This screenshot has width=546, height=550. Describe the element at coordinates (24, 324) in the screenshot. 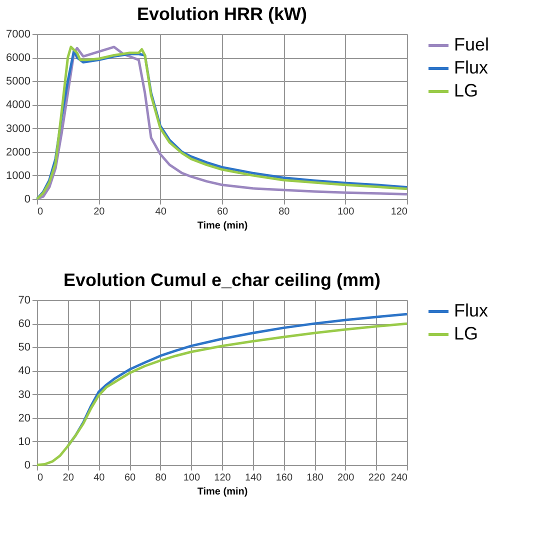

I see `y-tick-label: 60` at that location.